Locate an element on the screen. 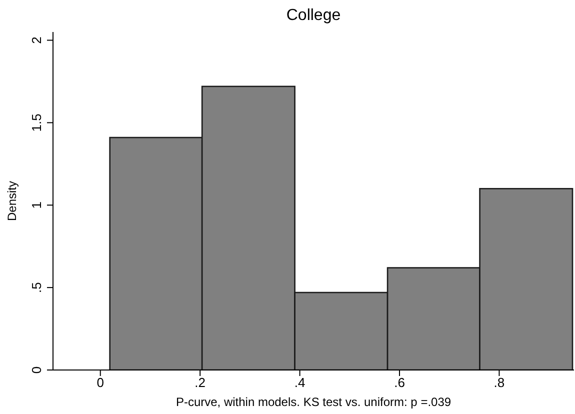 This screenshot has height=414, width=575. y-tick-label: 0 is located at coordinates (36, 370).